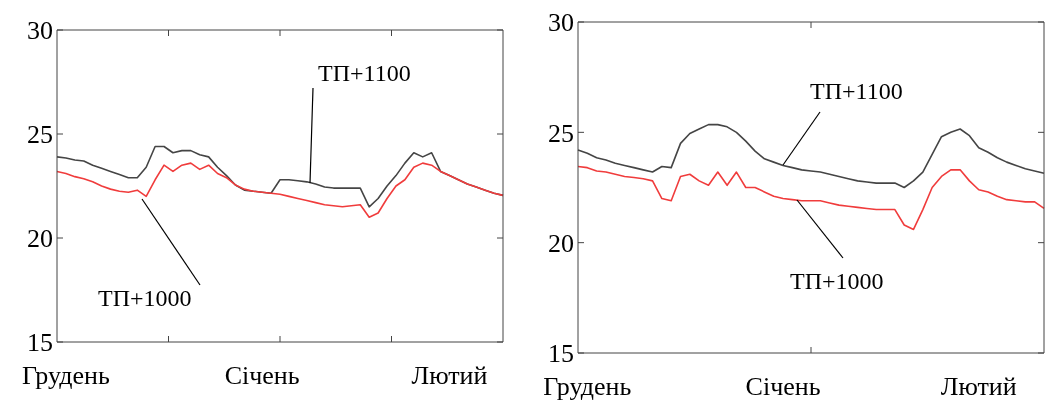 The image size is (1047, 412). What do you see at coordinates (145, 297) in the screenshot?
I see `text: ТП+1000` at bounding box center [145, 297].